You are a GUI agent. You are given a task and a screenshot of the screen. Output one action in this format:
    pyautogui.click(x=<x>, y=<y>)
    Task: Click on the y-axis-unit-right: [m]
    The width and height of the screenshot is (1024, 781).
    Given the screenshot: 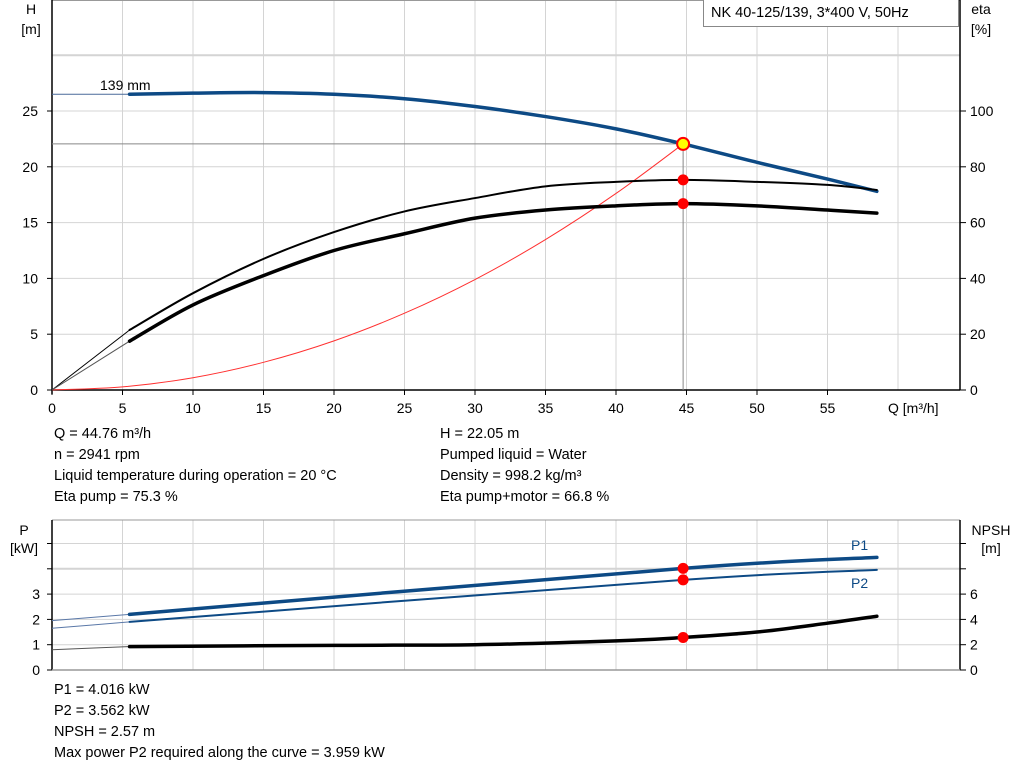 What is the action you would take?
    pyautogui.click(x=990, y=548)
    